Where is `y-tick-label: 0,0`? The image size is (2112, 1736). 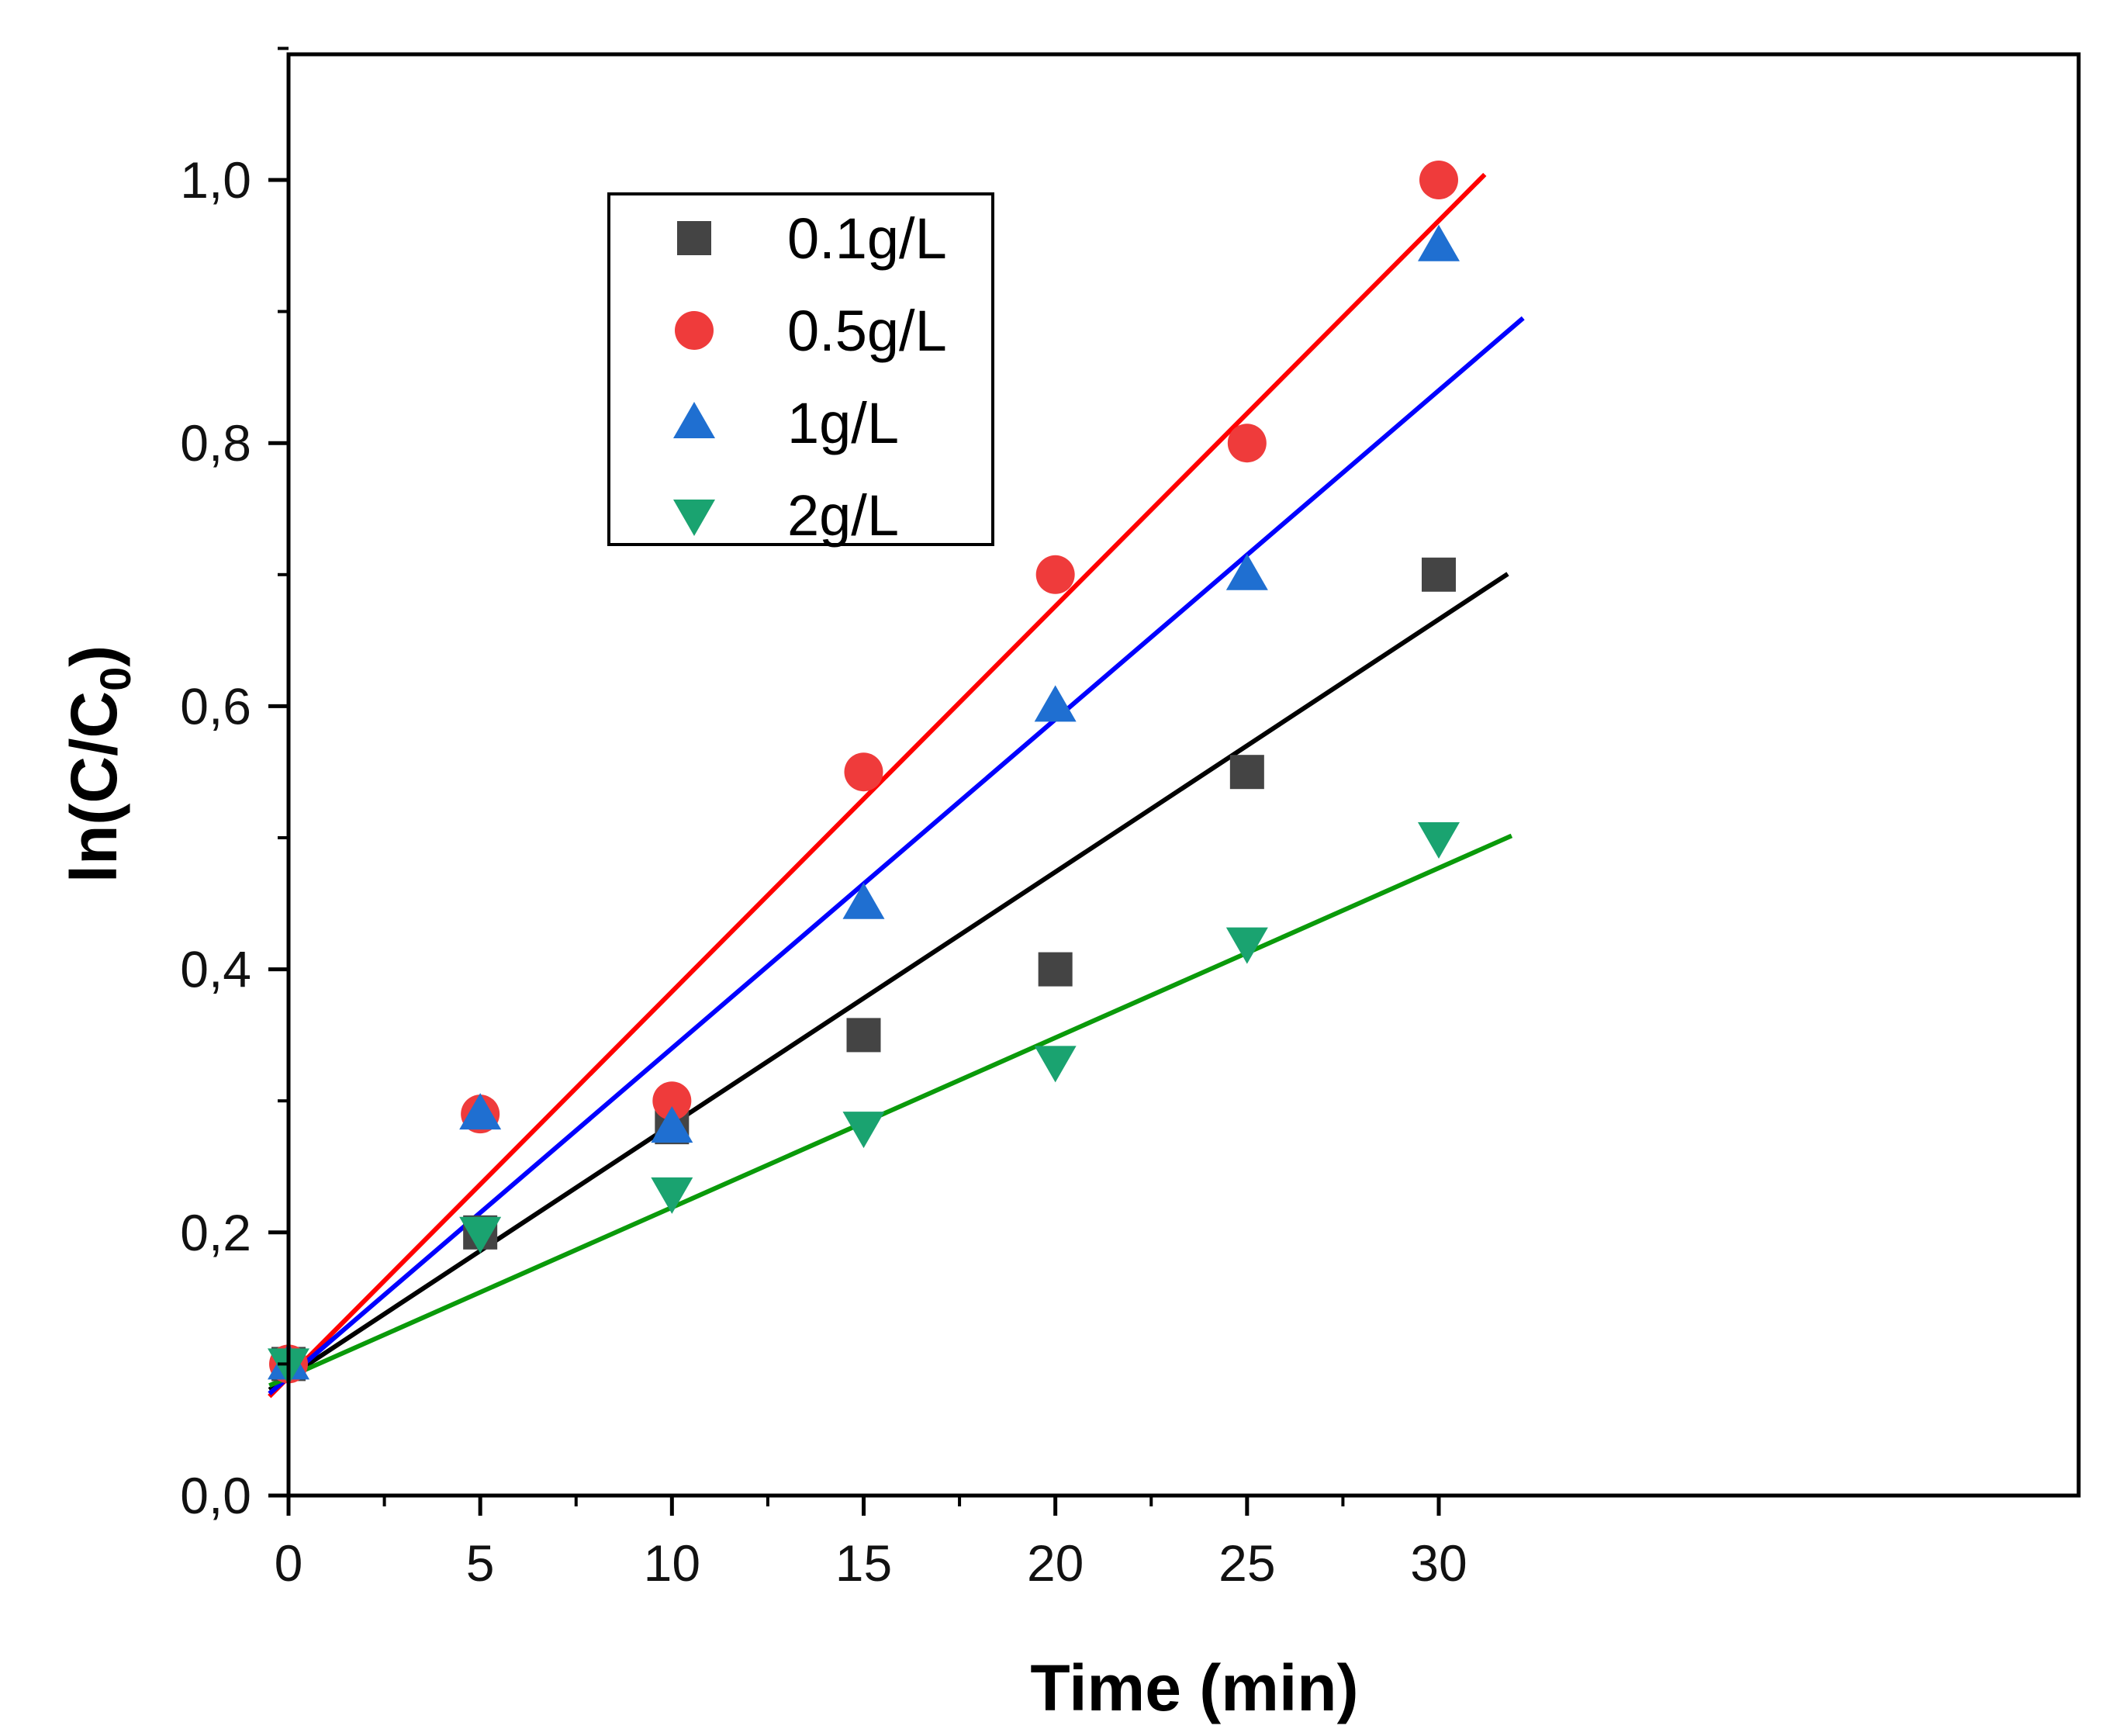 y-tick-label: 0,0 is located at coordinates (215, 1495).